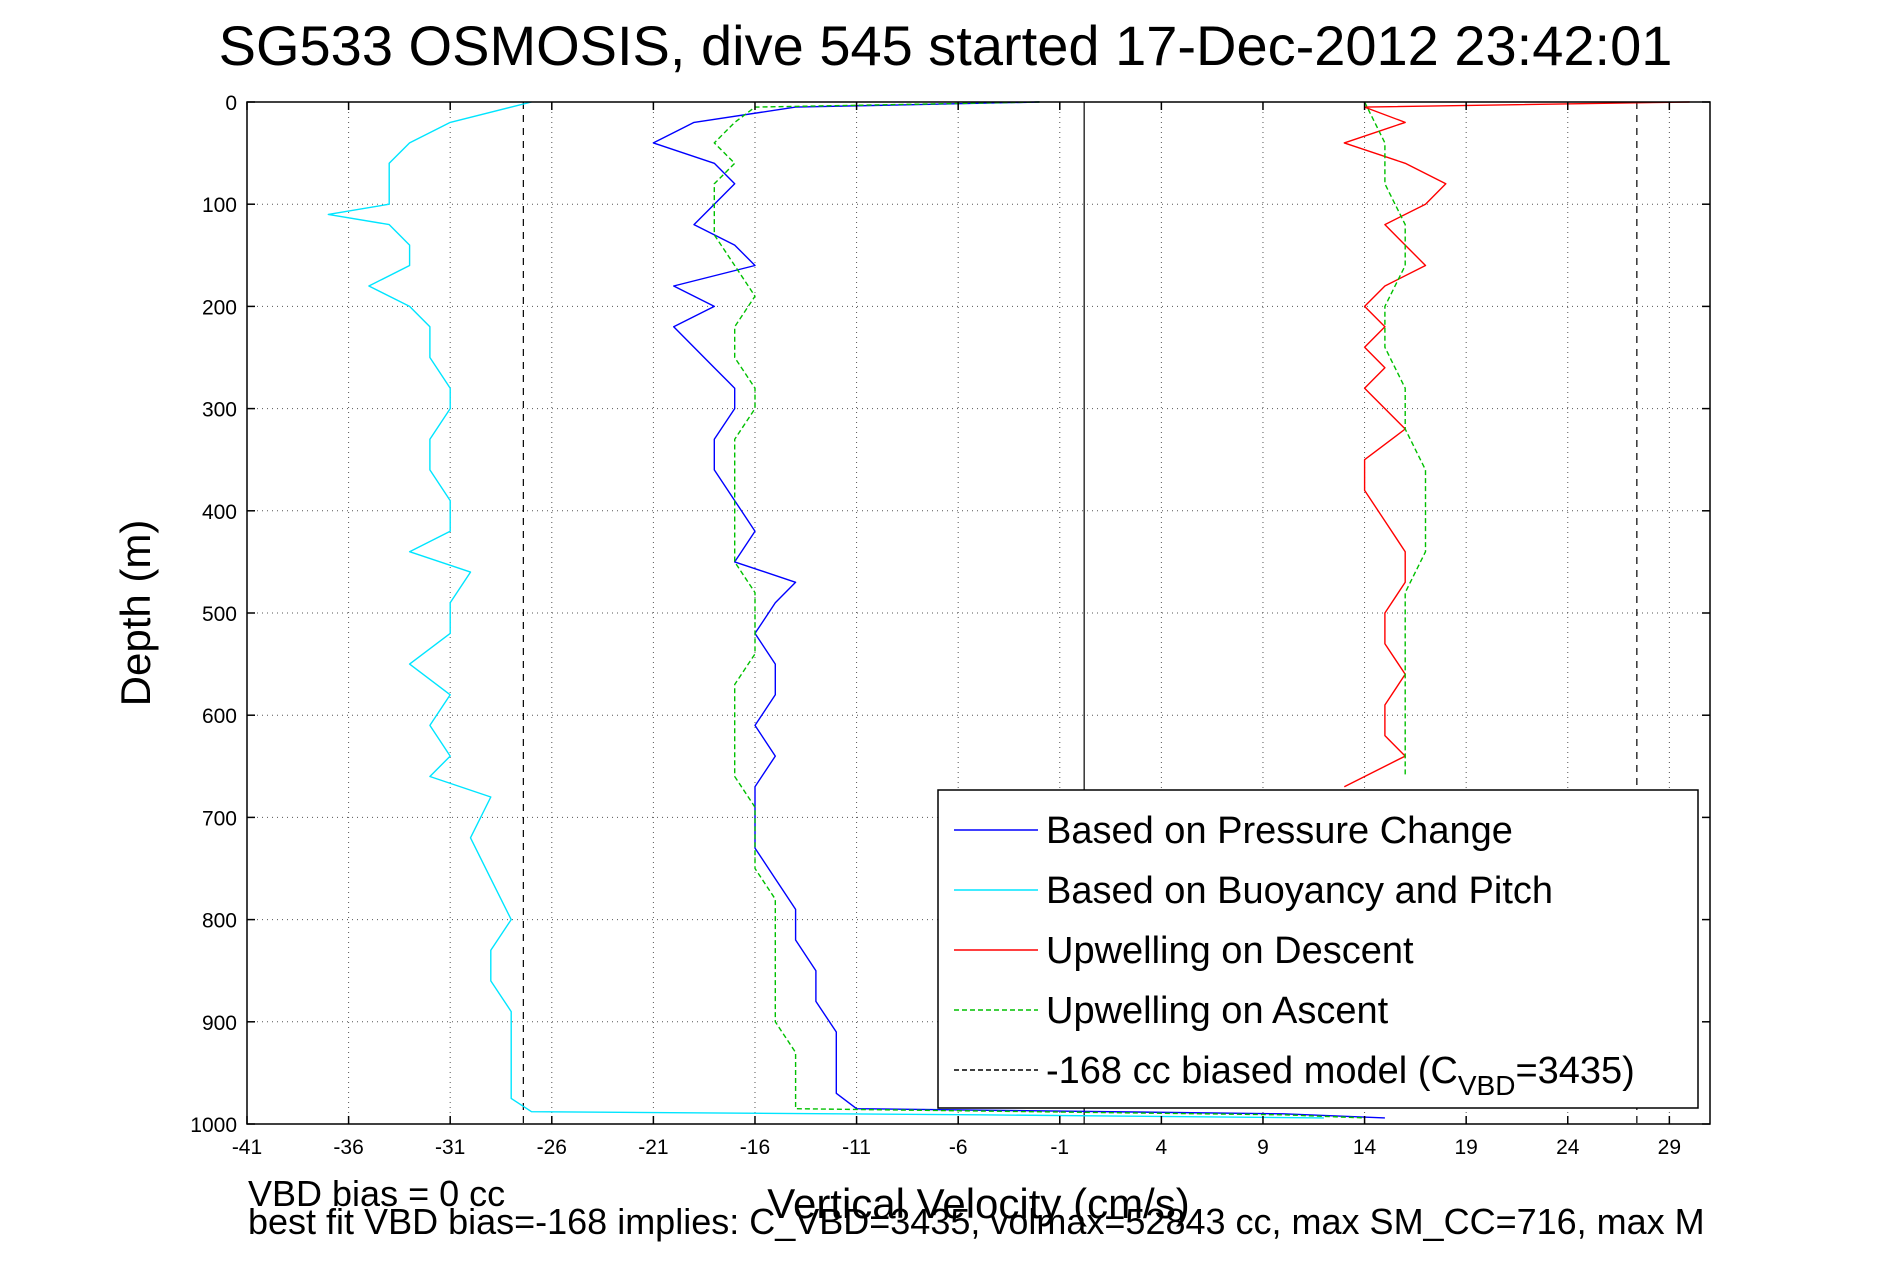 This screenshot has width=1891, height=1262. What do you see at coordinates (958, 1147) in the screenshot?
I see `x-tick-label: -6` at bounding box center [958, 1147].